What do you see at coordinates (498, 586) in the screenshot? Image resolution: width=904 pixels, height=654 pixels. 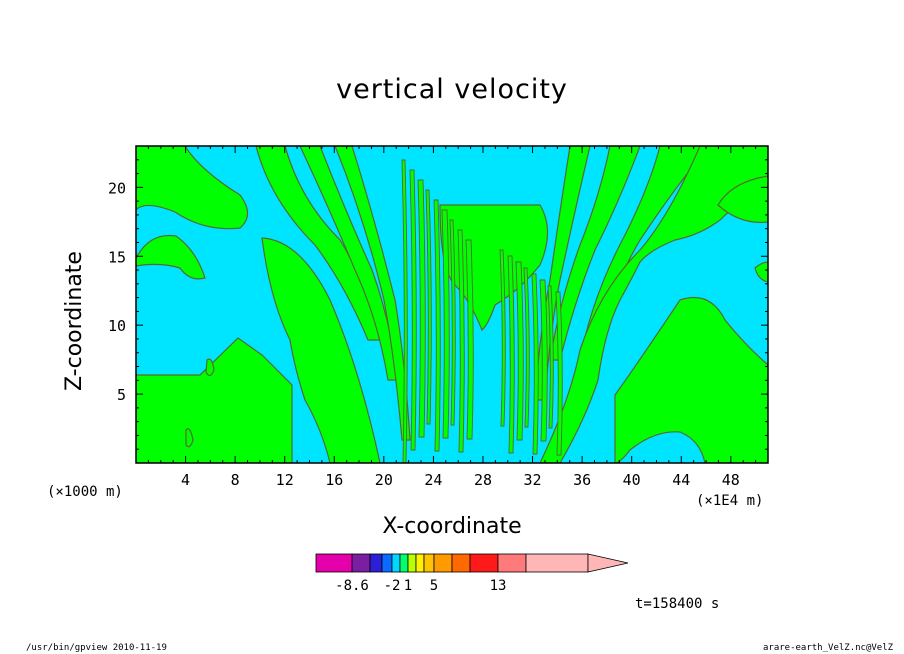 I see `colorbar-label: 13` at bounding box center [498, 586].